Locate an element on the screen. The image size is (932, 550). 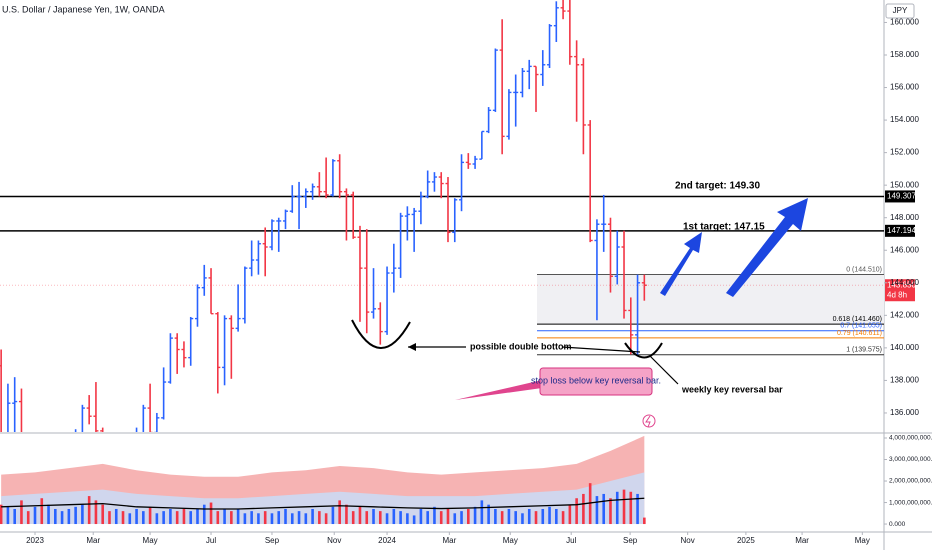
level-label: 149.307 is located at coordinates (901, 196).